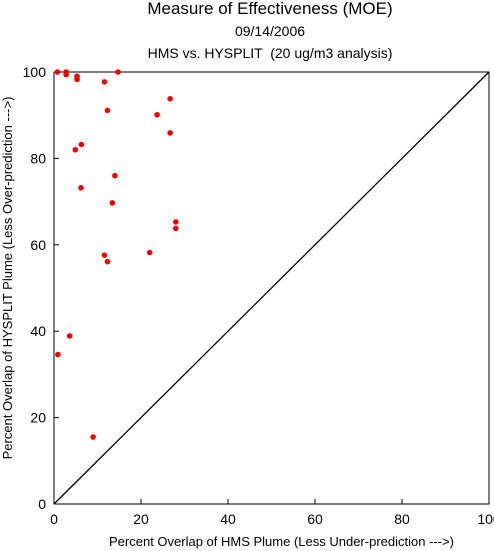  I want to click on y-tick-label: 40, so click(38, 331).